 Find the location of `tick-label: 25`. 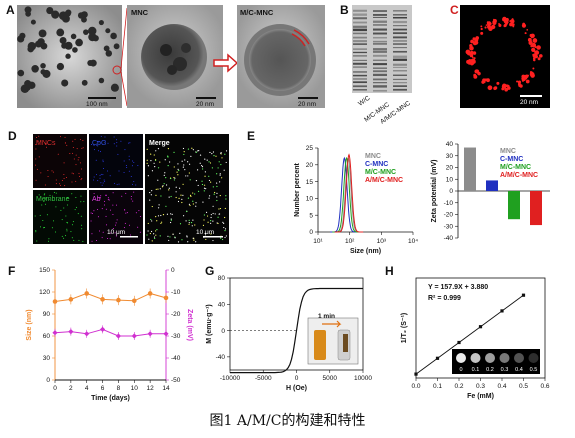

tick-label: 25 is located at coordinates (310, 148).